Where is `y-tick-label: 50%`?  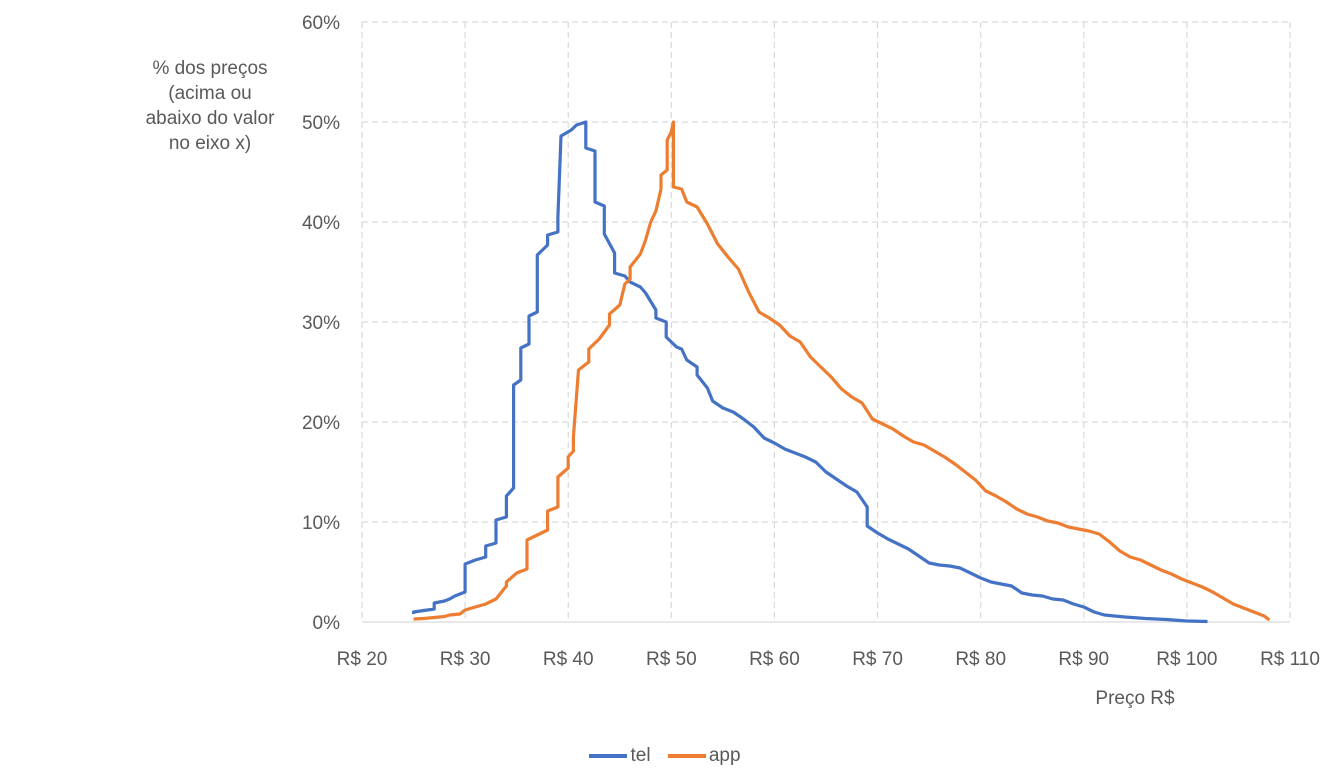
y-tick-label: 50% is located at coordinates (321, 123).